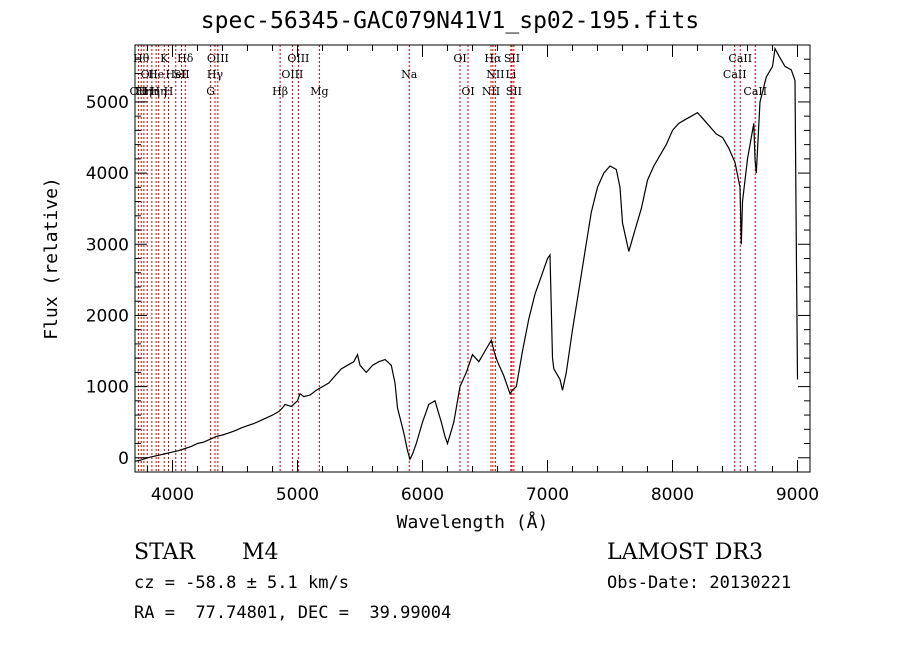 The width and height of the screenshot is (900, 649). Describe the element at coordinates (107, 245) in the screenshot. I see `y-tick-label: 3000` at that location.